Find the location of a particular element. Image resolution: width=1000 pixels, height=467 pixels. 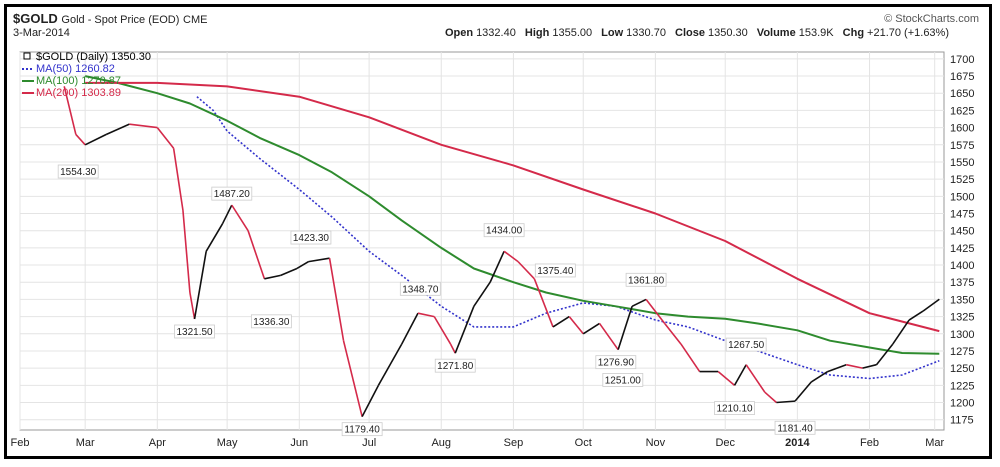

price-annotation: 1267.50 is located at coordinates (746, 345).